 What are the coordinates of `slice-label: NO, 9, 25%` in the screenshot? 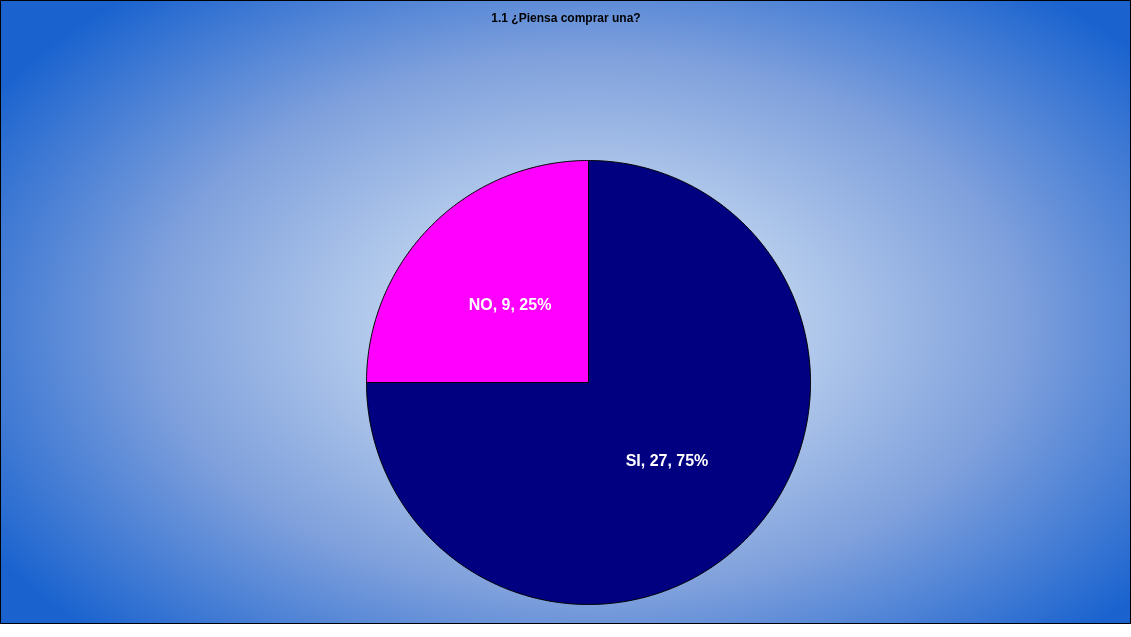 It's located at (510, 304).